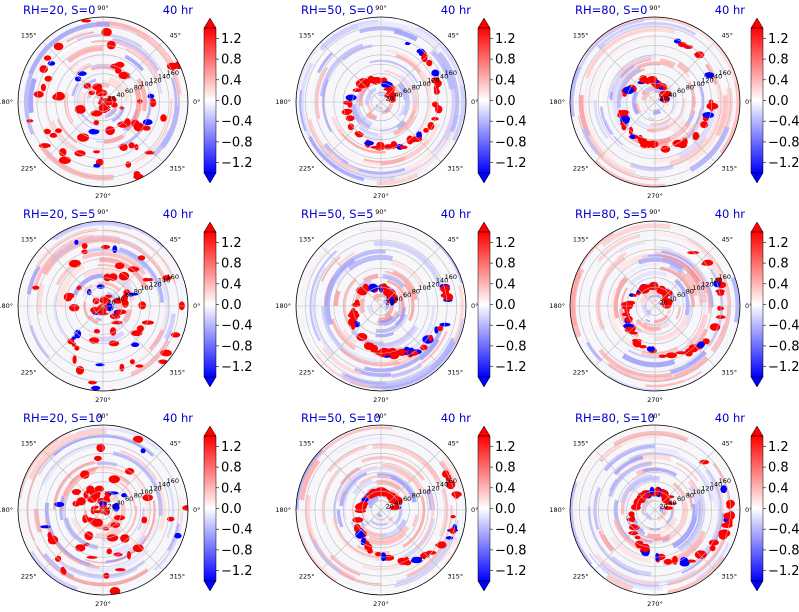 Image resolution: width=799 pixels, height=612 pixels. I want to click on radial-tick-label: 120, so click(433, 488).